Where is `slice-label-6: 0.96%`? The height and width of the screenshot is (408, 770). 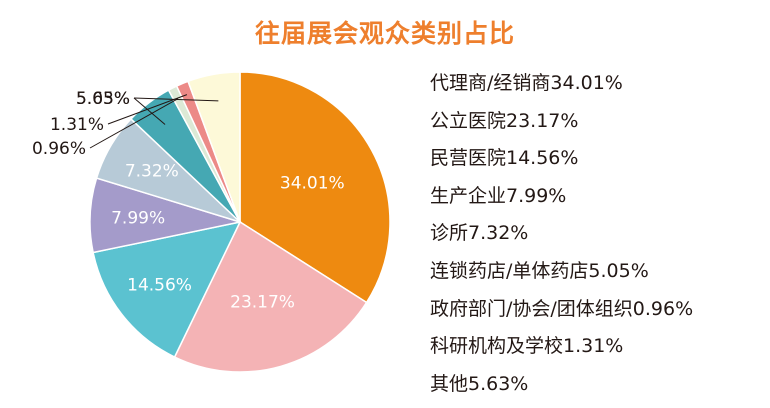 slice-label-6: 0.96% is located at coordinates (59, 149).